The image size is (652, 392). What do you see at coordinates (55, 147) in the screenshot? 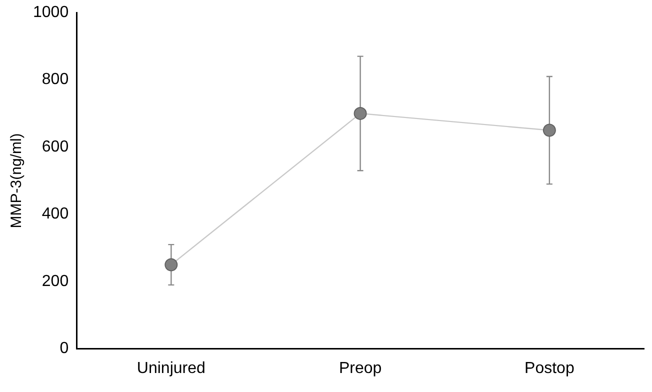
I see `y-tick-label: 600` at bounding box center [55, 147].